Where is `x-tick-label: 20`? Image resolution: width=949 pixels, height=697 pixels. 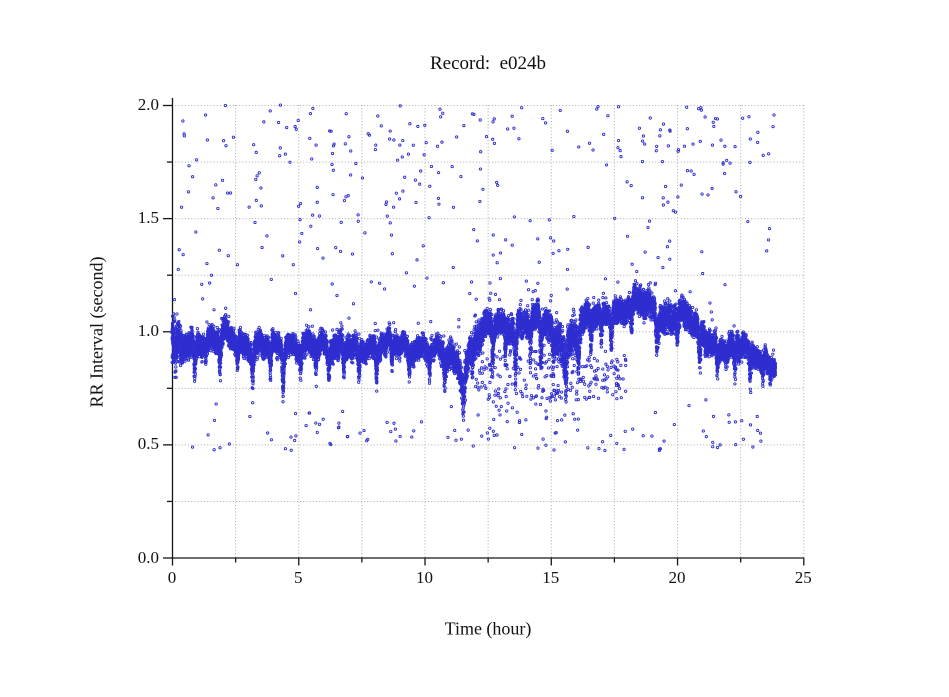 x-tick-label: 20 is located at coordinates (677, 577).